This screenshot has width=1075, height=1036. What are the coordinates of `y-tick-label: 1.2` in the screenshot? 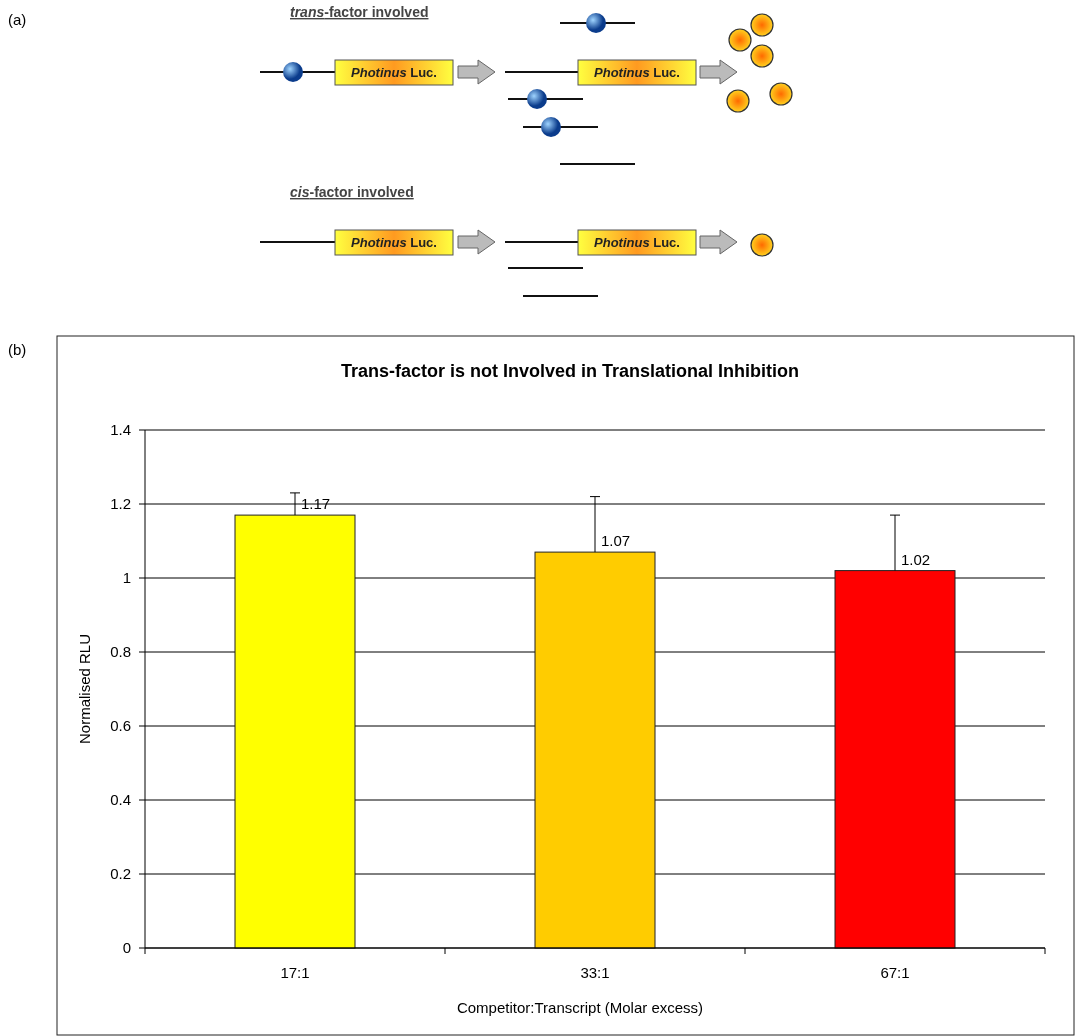 It's located at (120, 503).